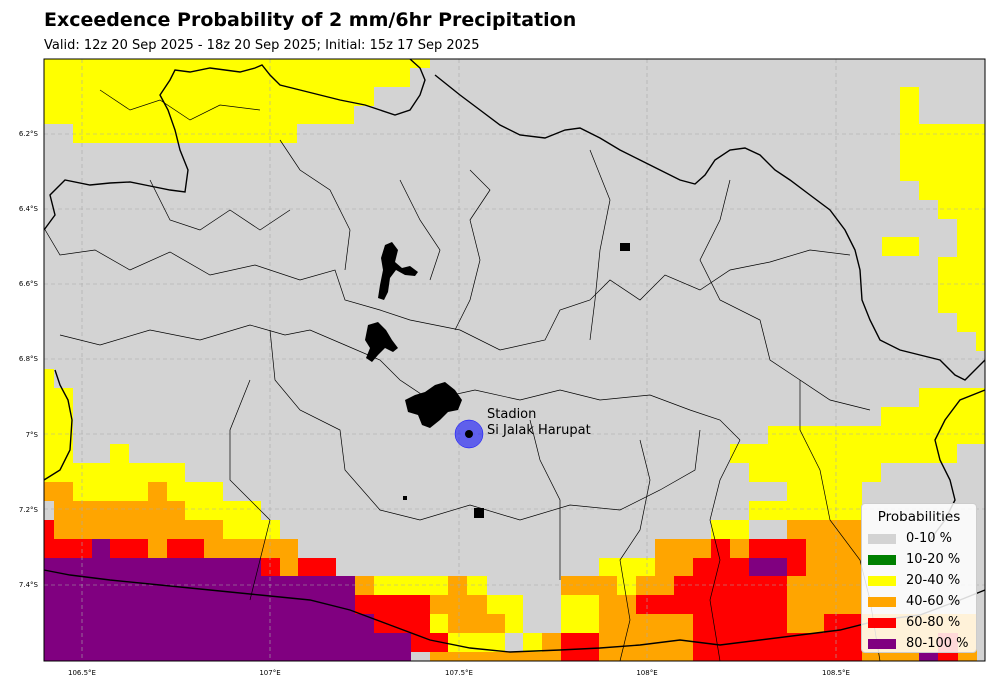 Image resolution: width=1000 pixels, height=700 pixels. I want to click on legend-item: 10-20 %, so click(919, 559).